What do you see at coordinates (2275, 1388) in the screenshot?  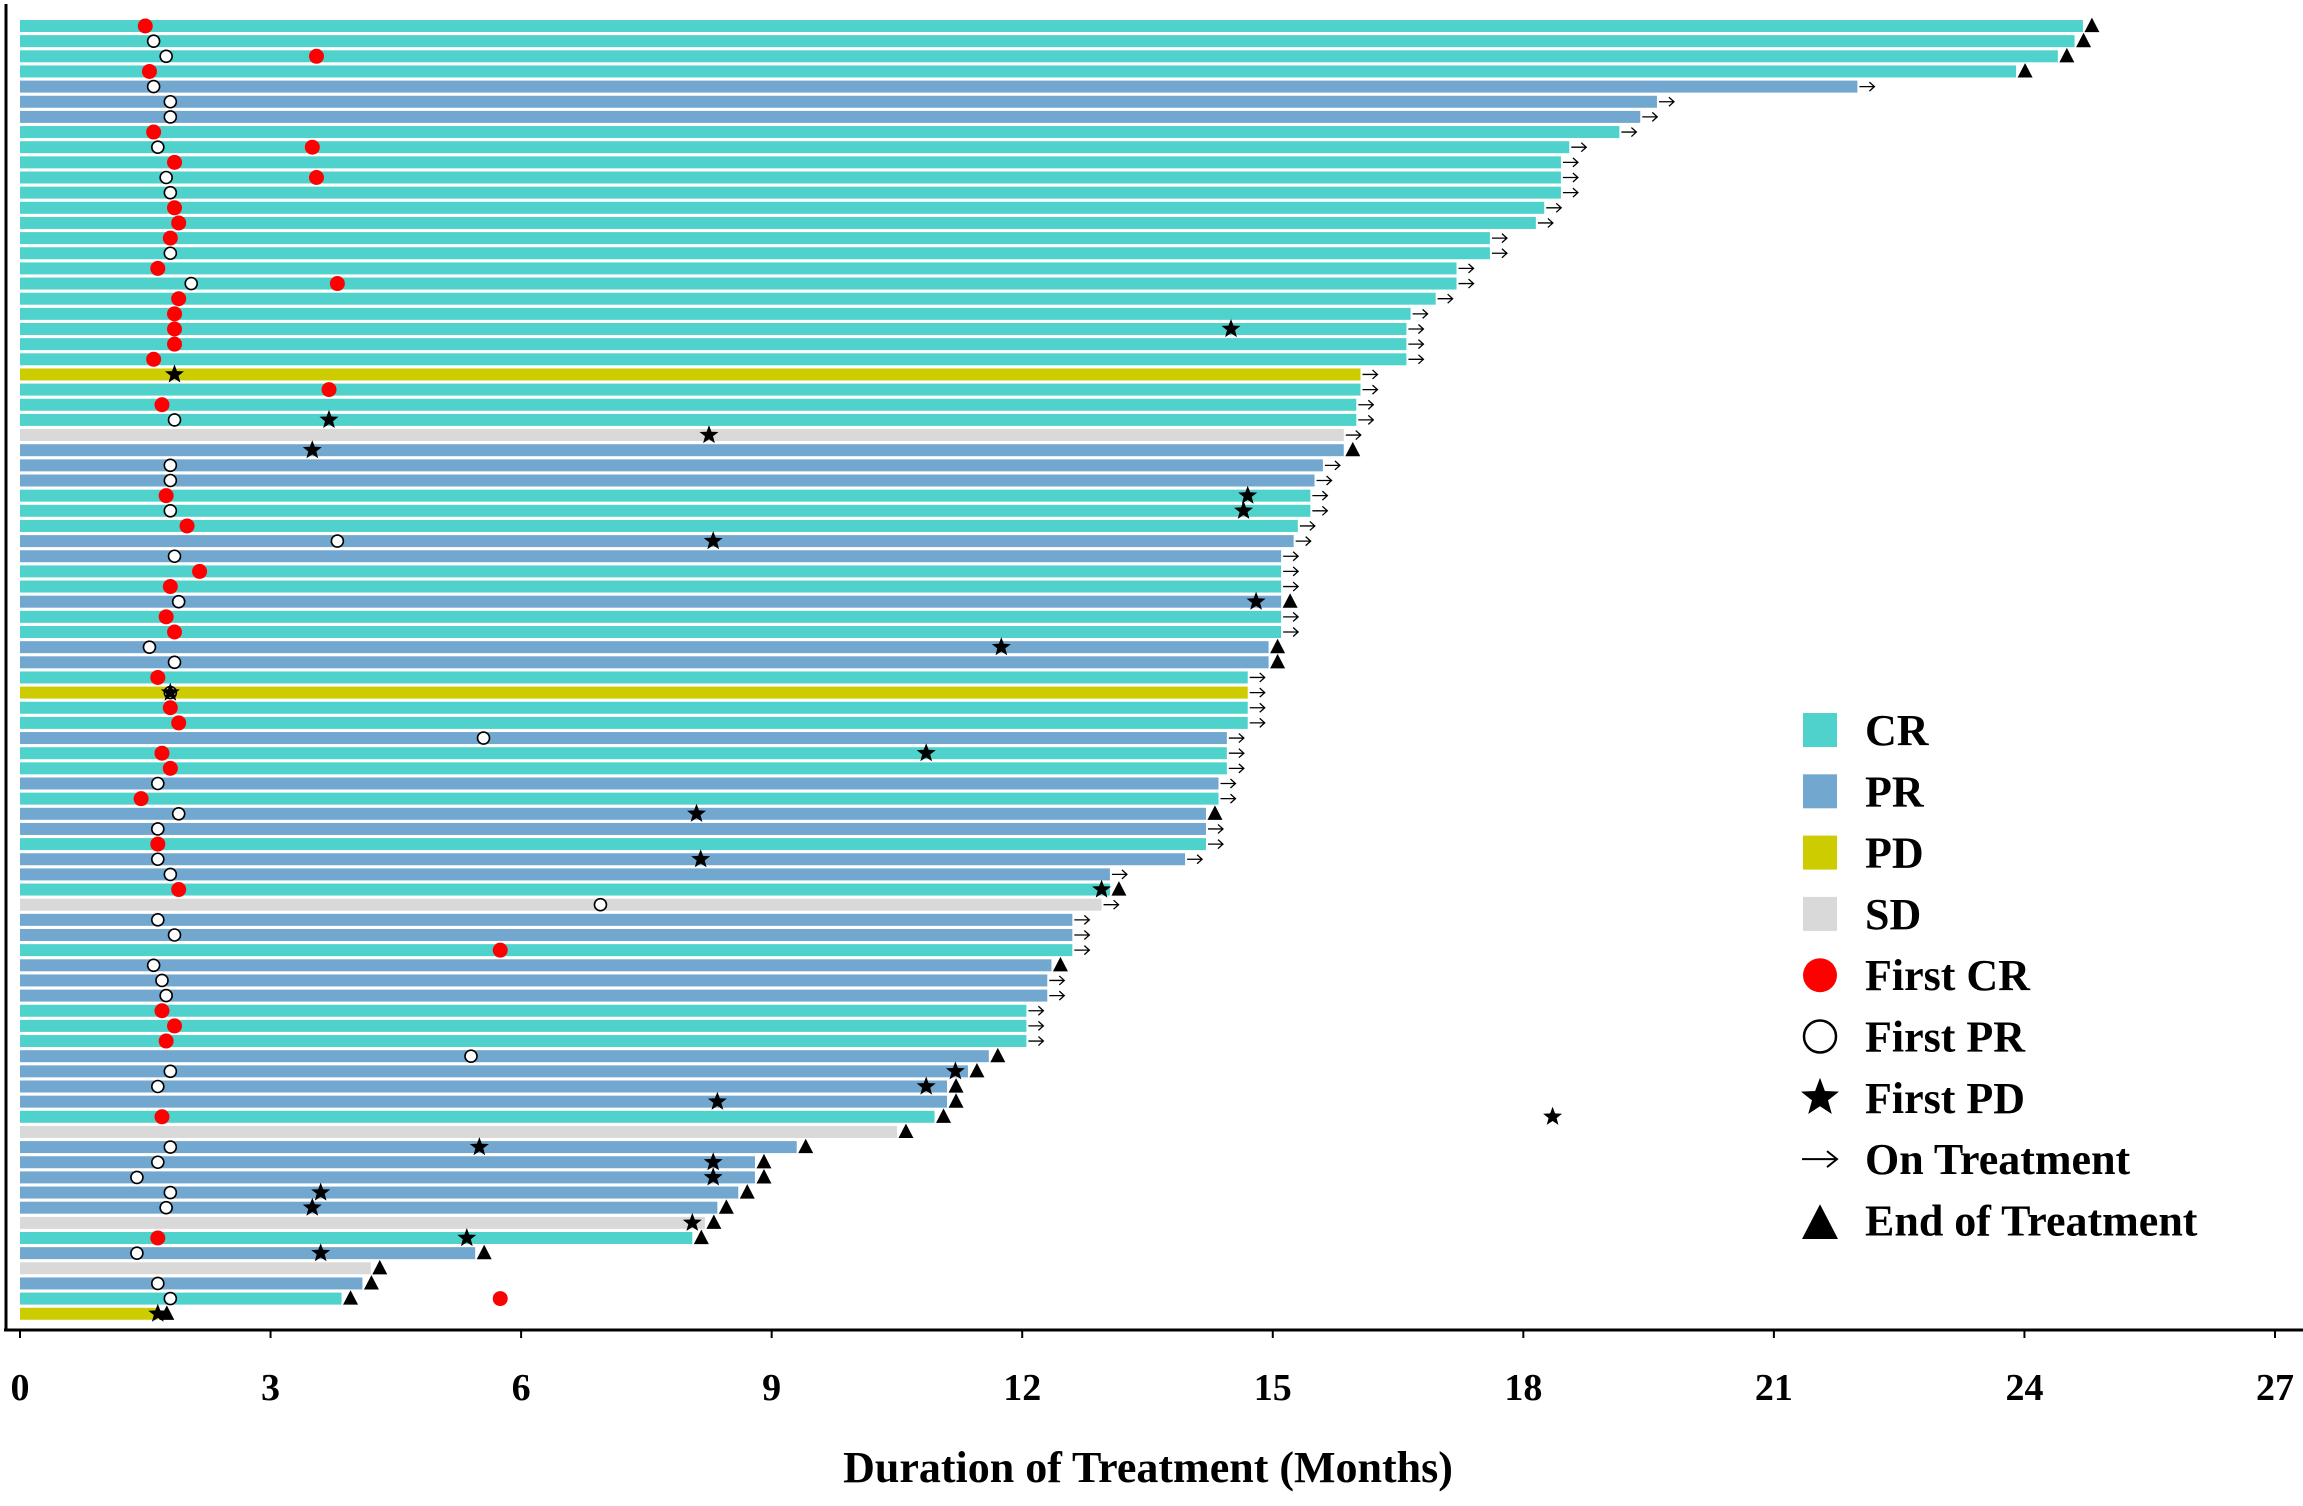 I see `x-tick-label: 27` at bounding box center [2275, 1388].